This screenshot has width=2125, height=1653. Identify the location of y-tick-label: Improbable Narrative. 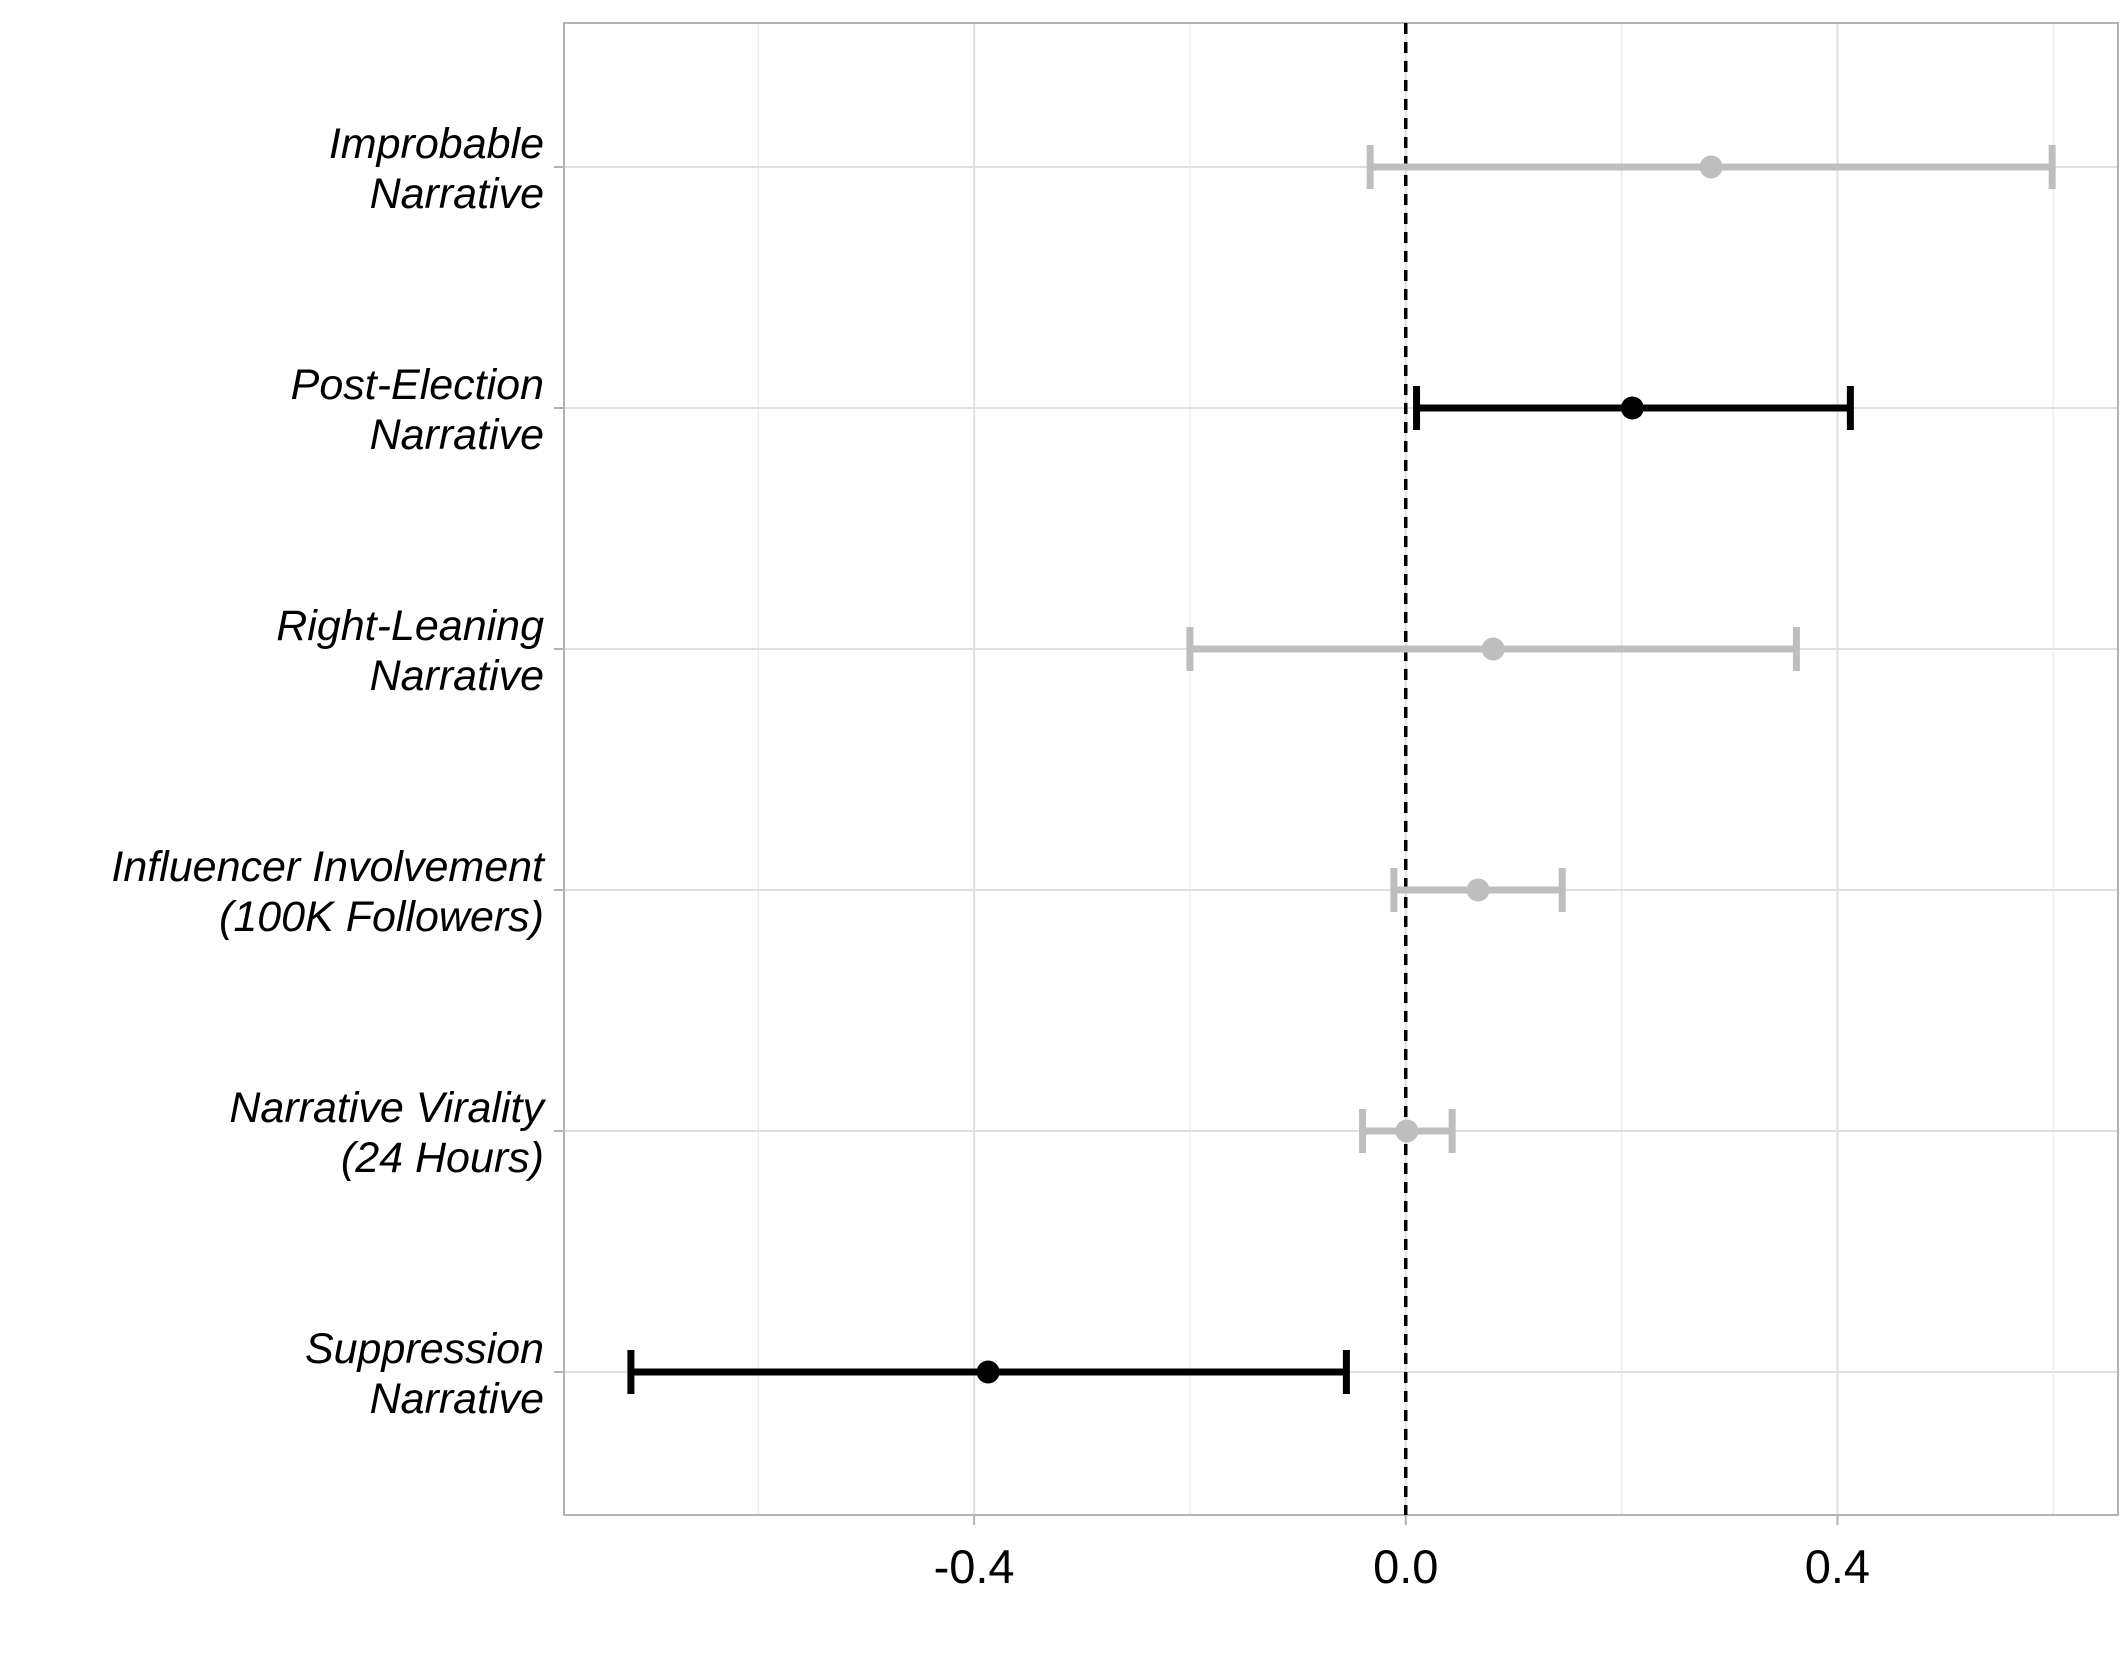
(436, 169).